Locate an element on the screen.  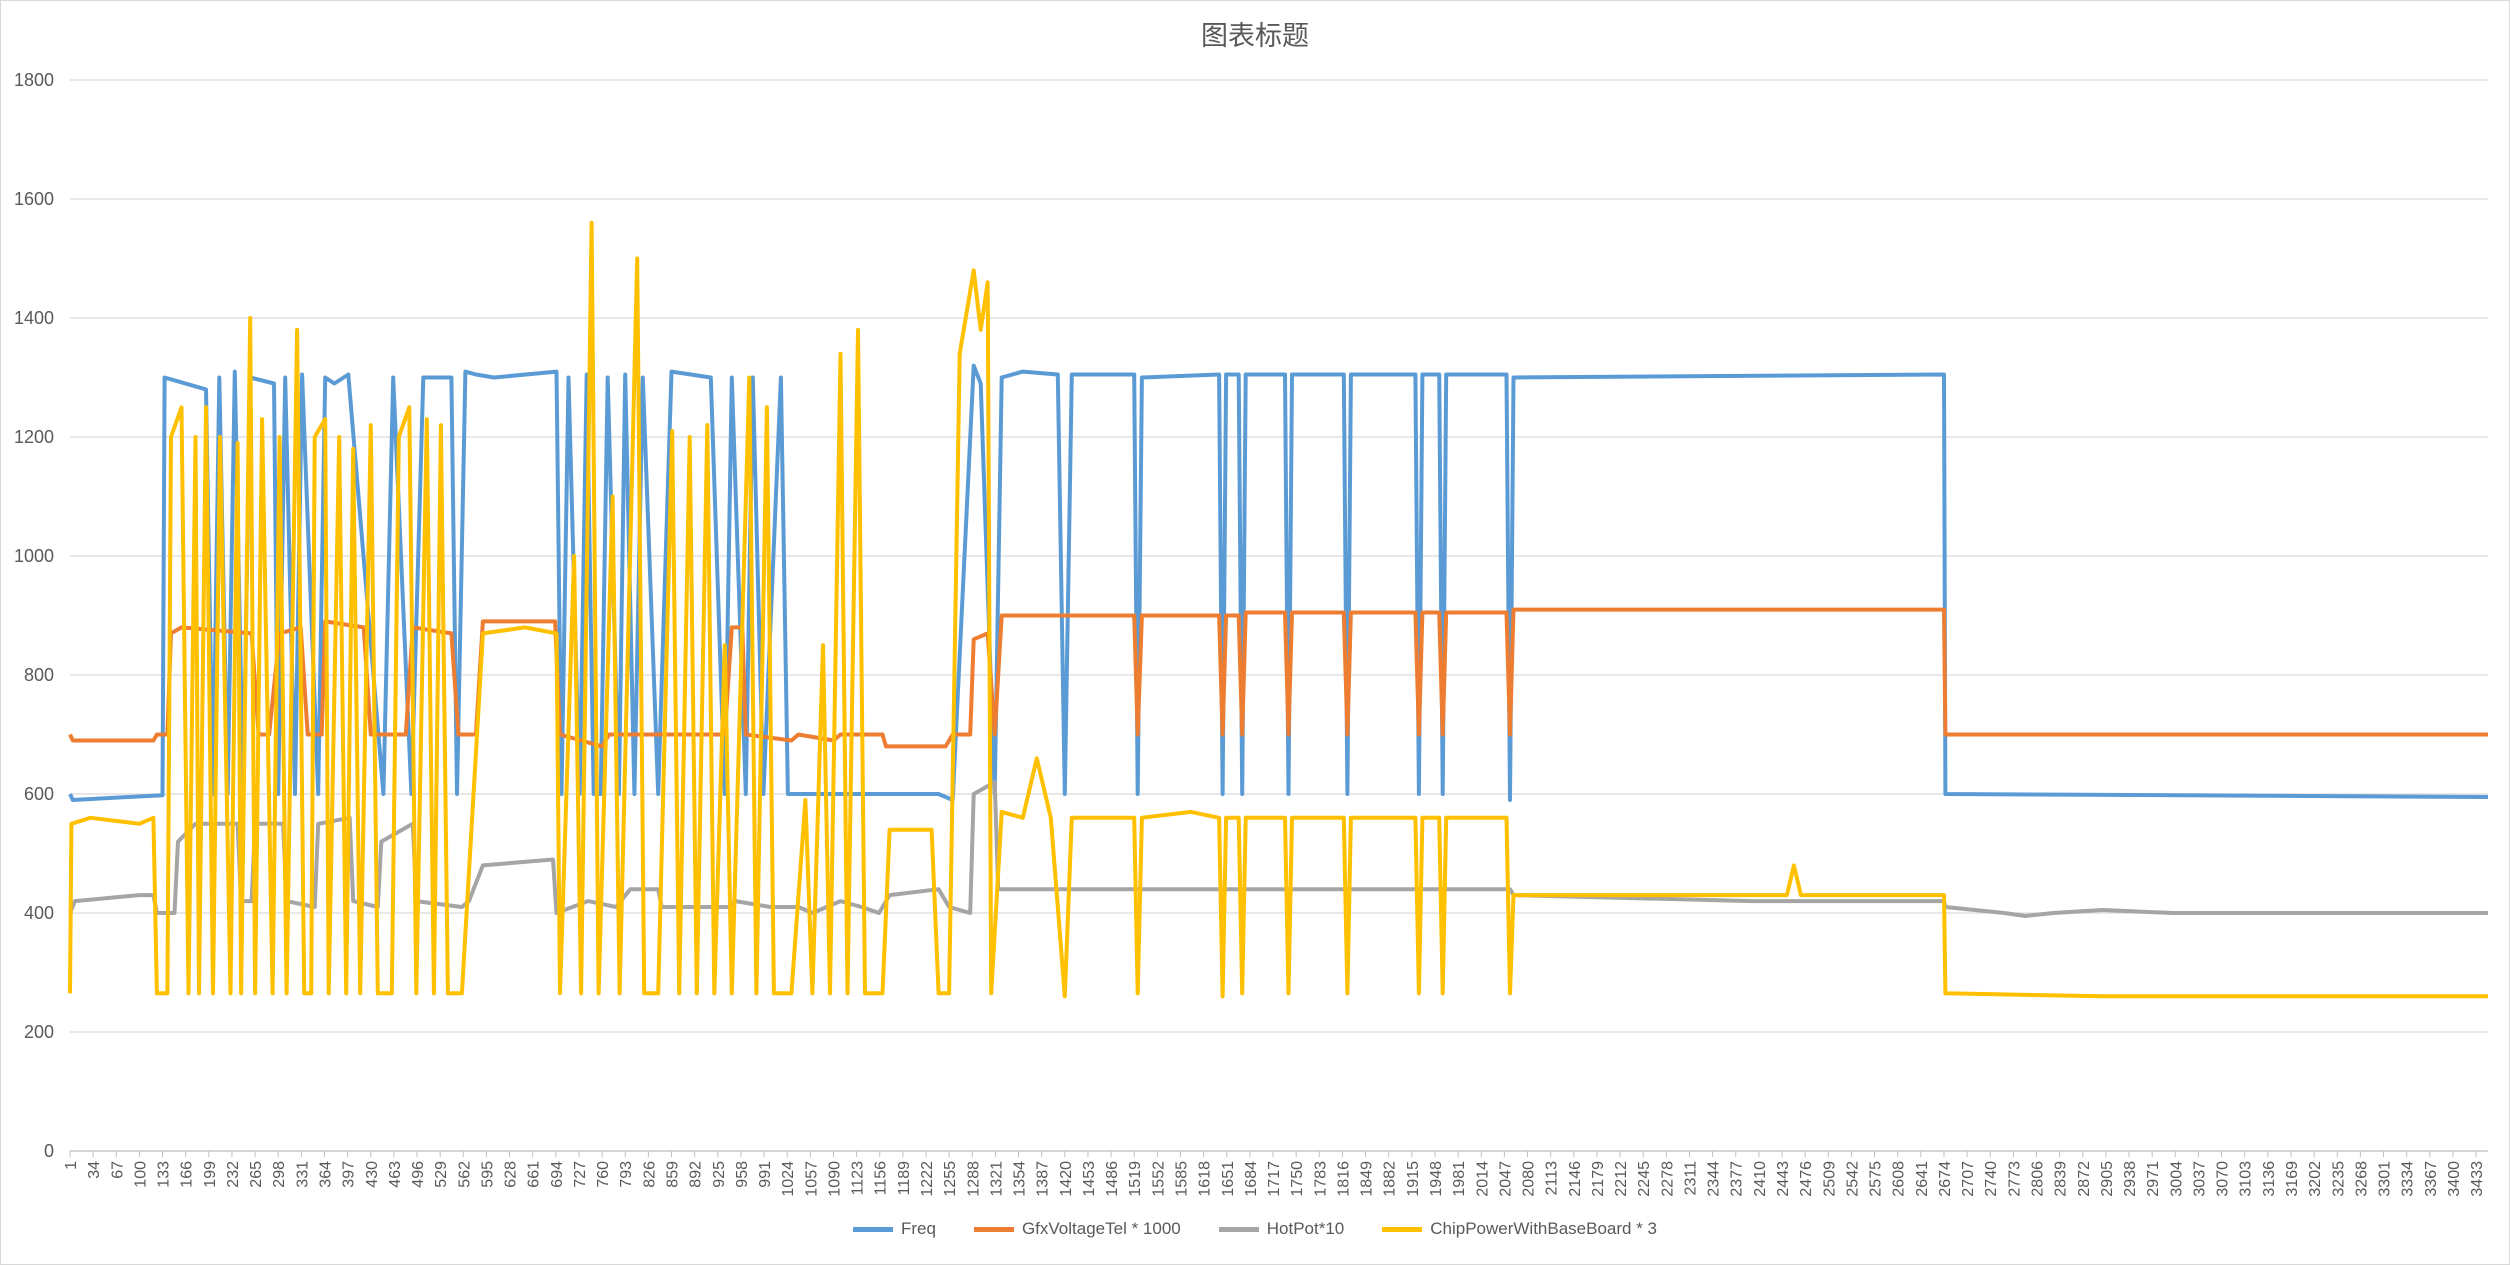
y-tick-label: 400 is located at coordinates (39, 913).